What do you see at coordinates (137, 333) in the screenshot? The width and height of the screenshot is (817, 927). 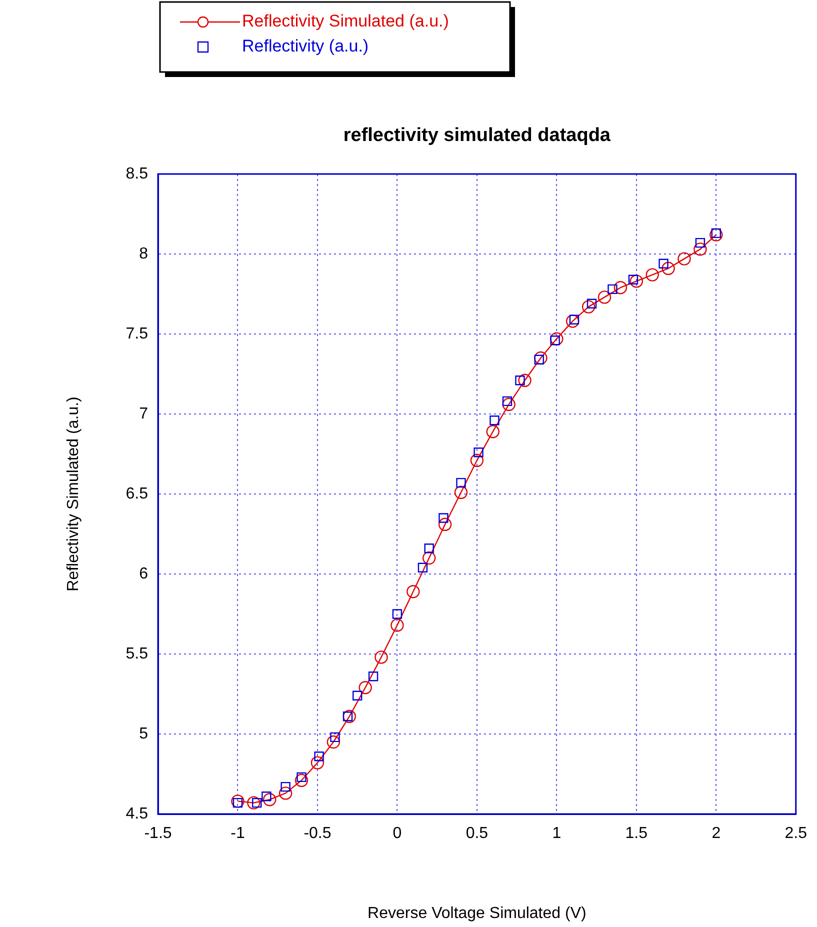 I see `y-tick-label: 7.5` at bounding box center [137, 333].